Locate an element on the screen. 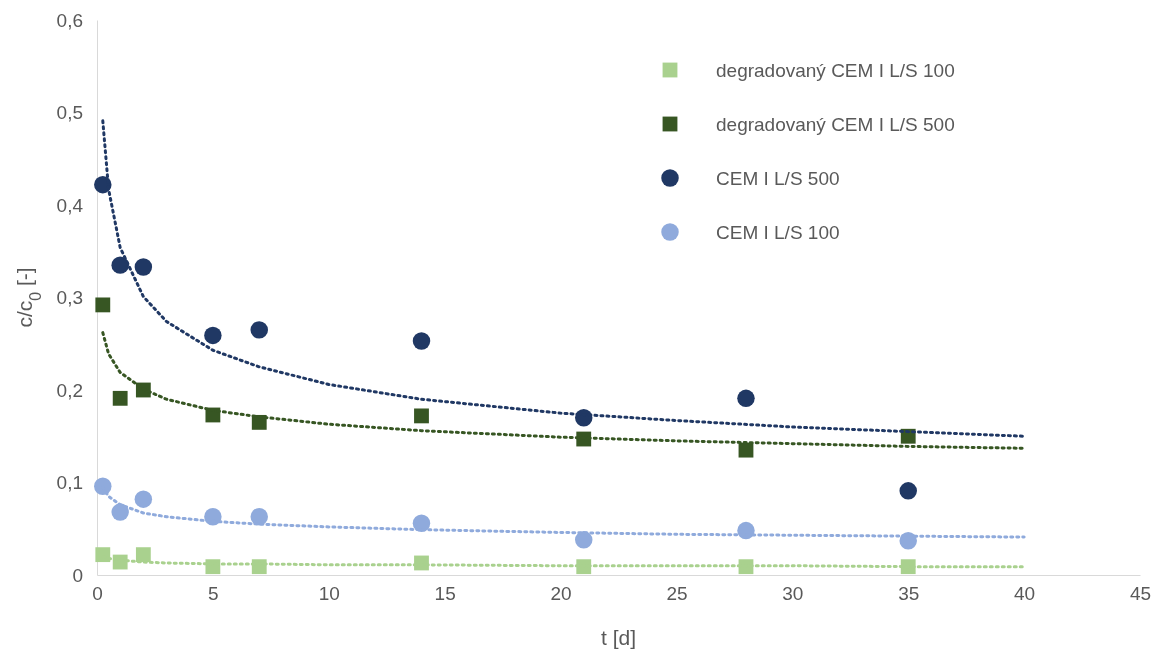 This screenshot has width=1157, height=657. y-tick-label: 0,1 is located at coordinates (69, 483).